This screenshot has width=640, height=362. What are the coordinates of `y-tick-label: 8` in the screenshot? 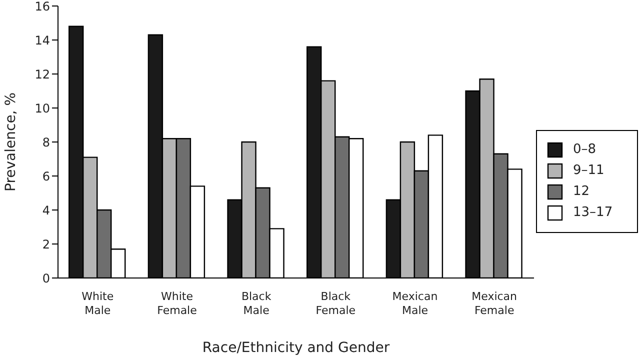 It's located at (46, 142).